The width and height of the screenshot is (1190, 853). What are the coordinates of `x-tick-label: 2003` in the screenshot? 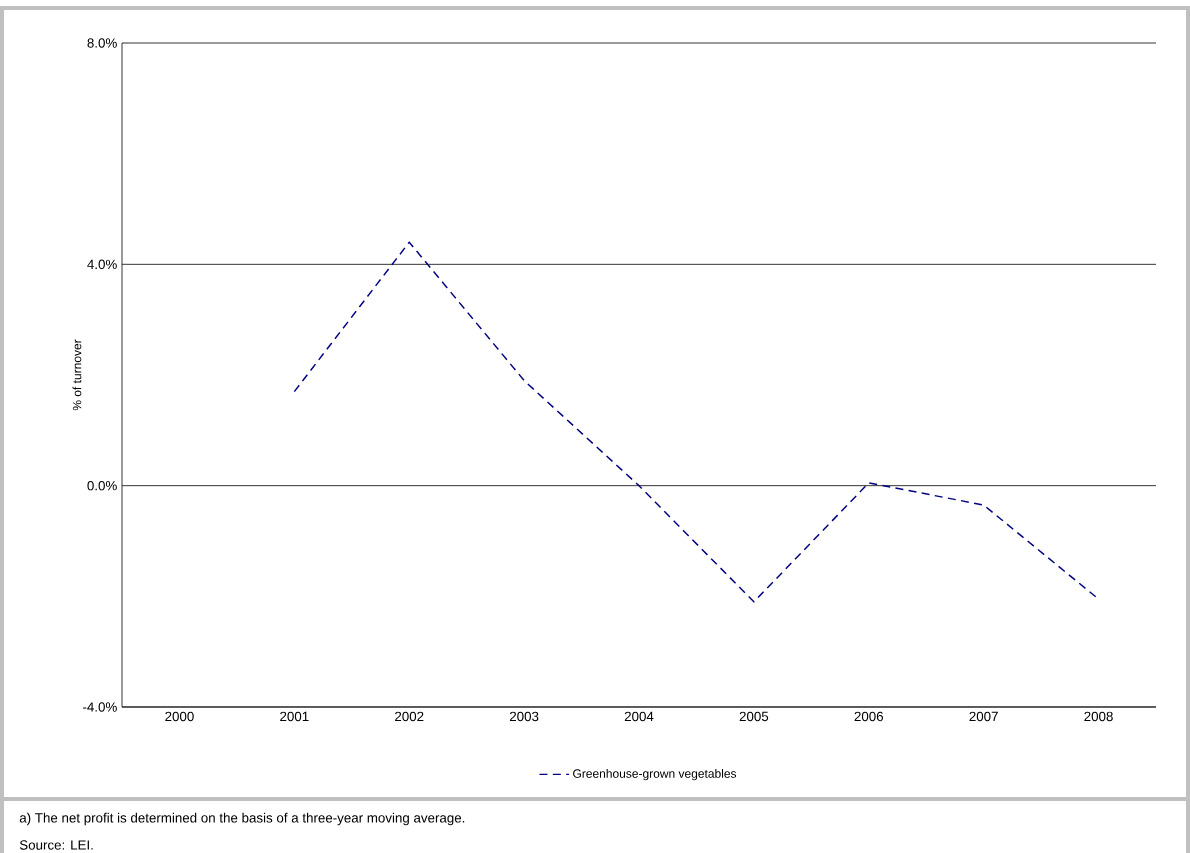 It's located at (524, 716).